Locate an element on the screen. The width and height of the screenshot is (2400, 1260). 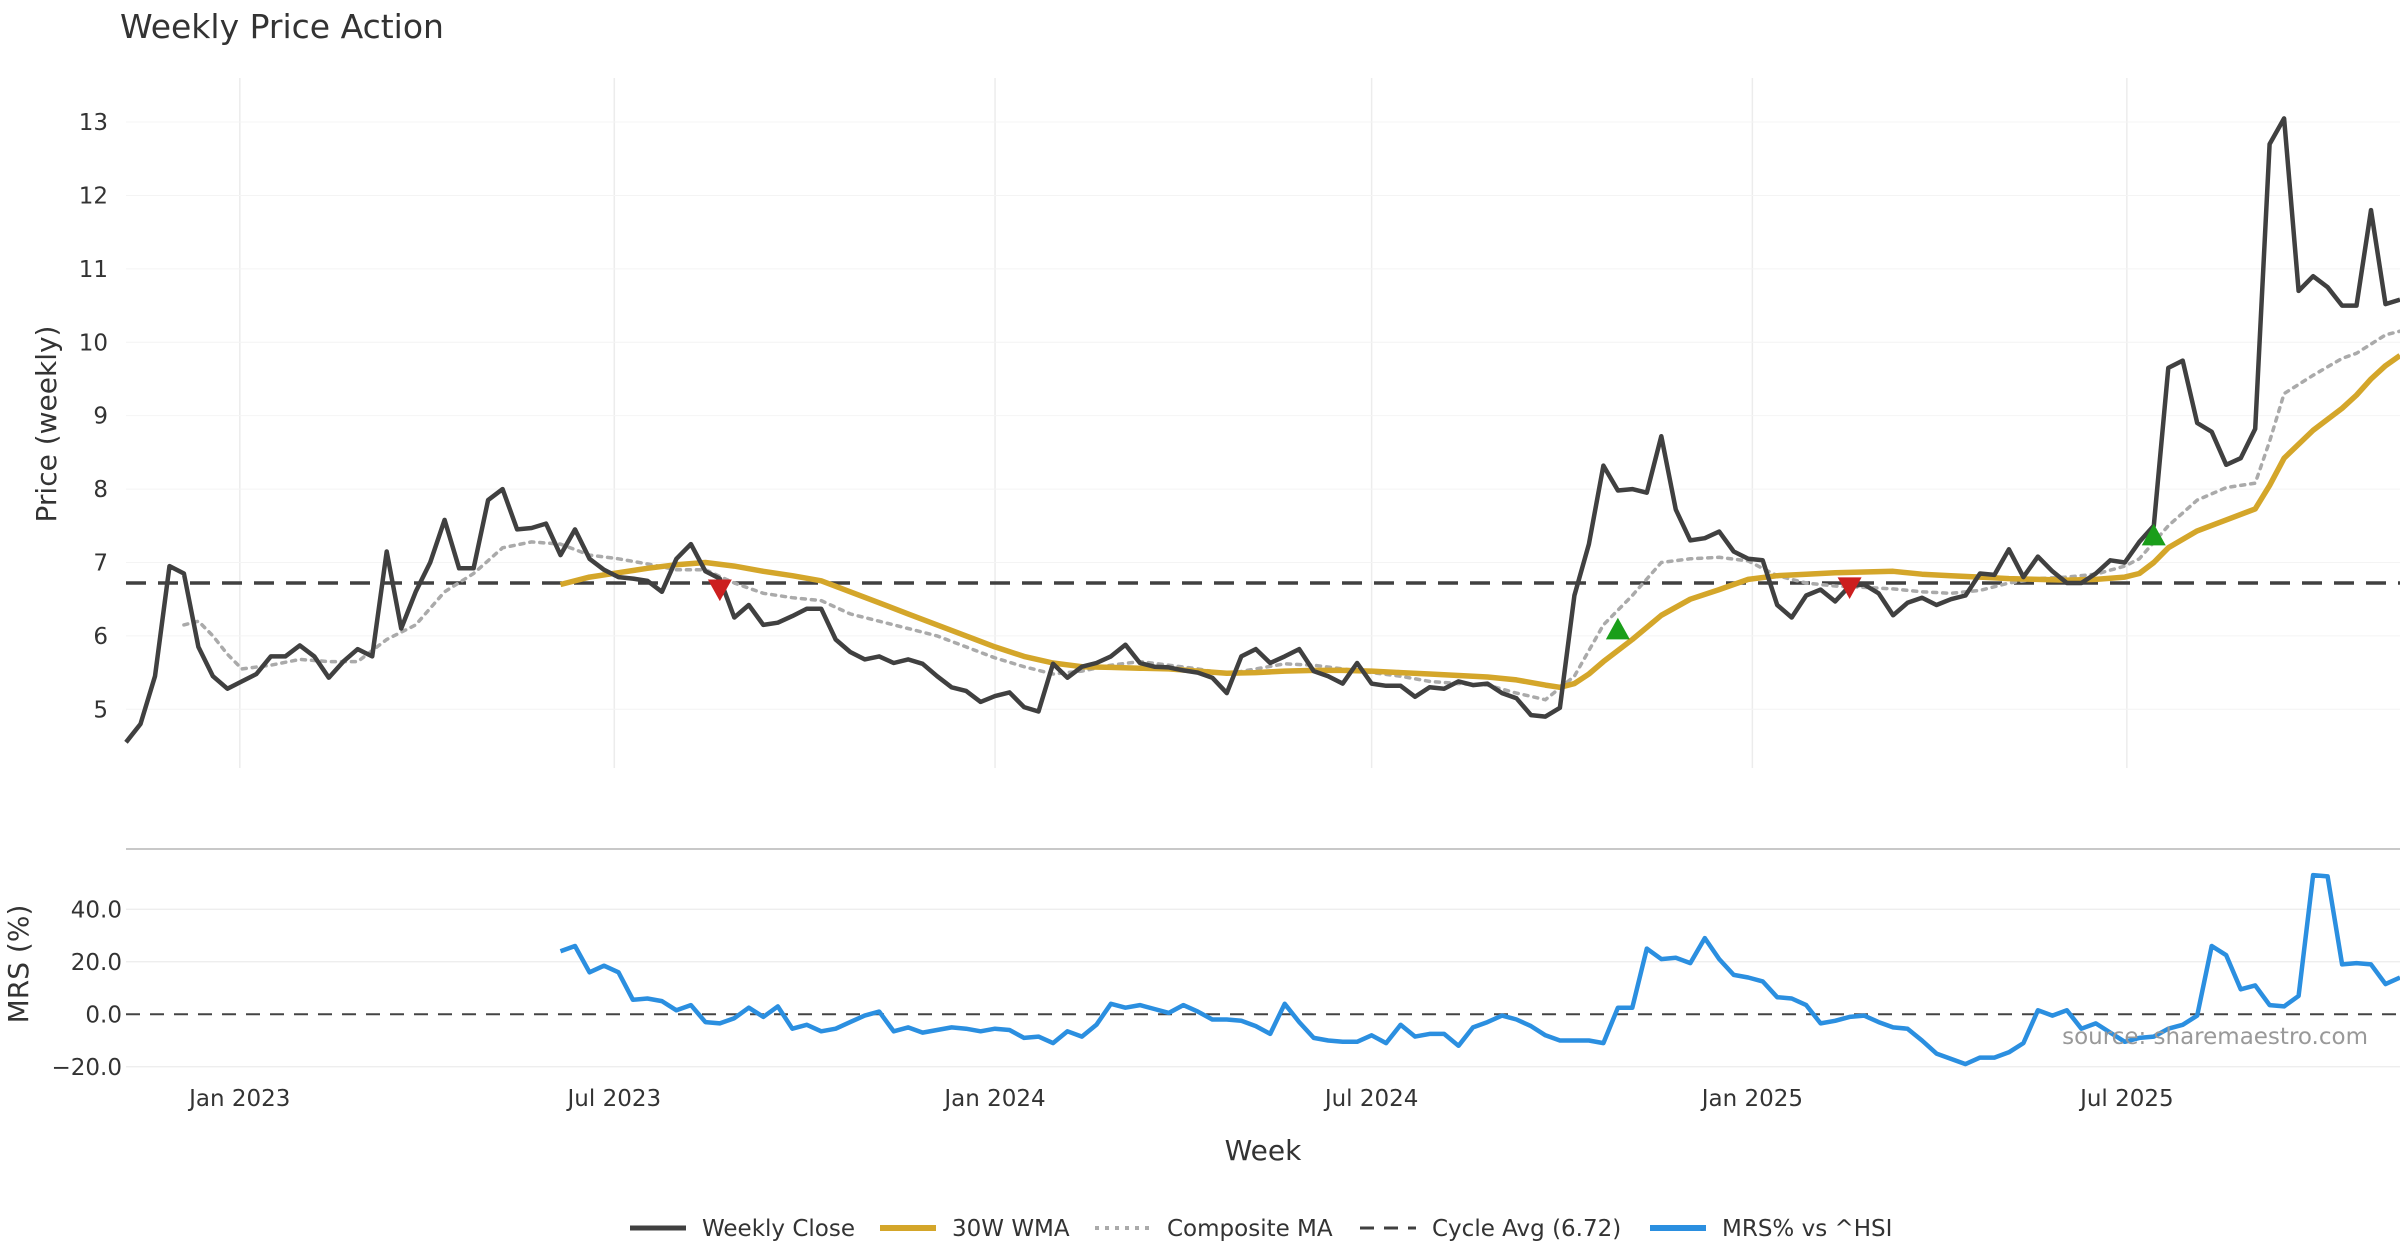
mrs-ytick-label-2: 0.0 is located at coordinates (103, 1015).